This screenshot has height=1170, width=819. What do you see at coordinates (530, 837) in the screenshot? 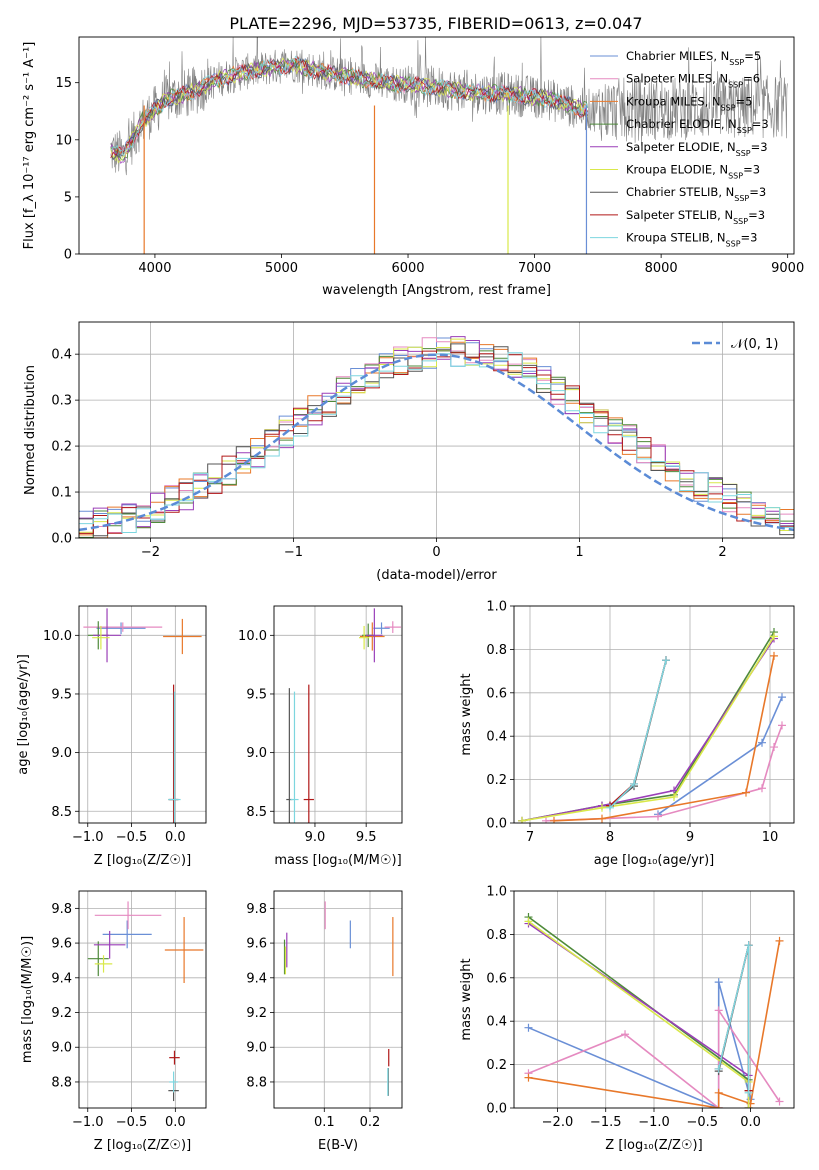
I see `x-tick-label: 7` at bounding box center [530, 837].